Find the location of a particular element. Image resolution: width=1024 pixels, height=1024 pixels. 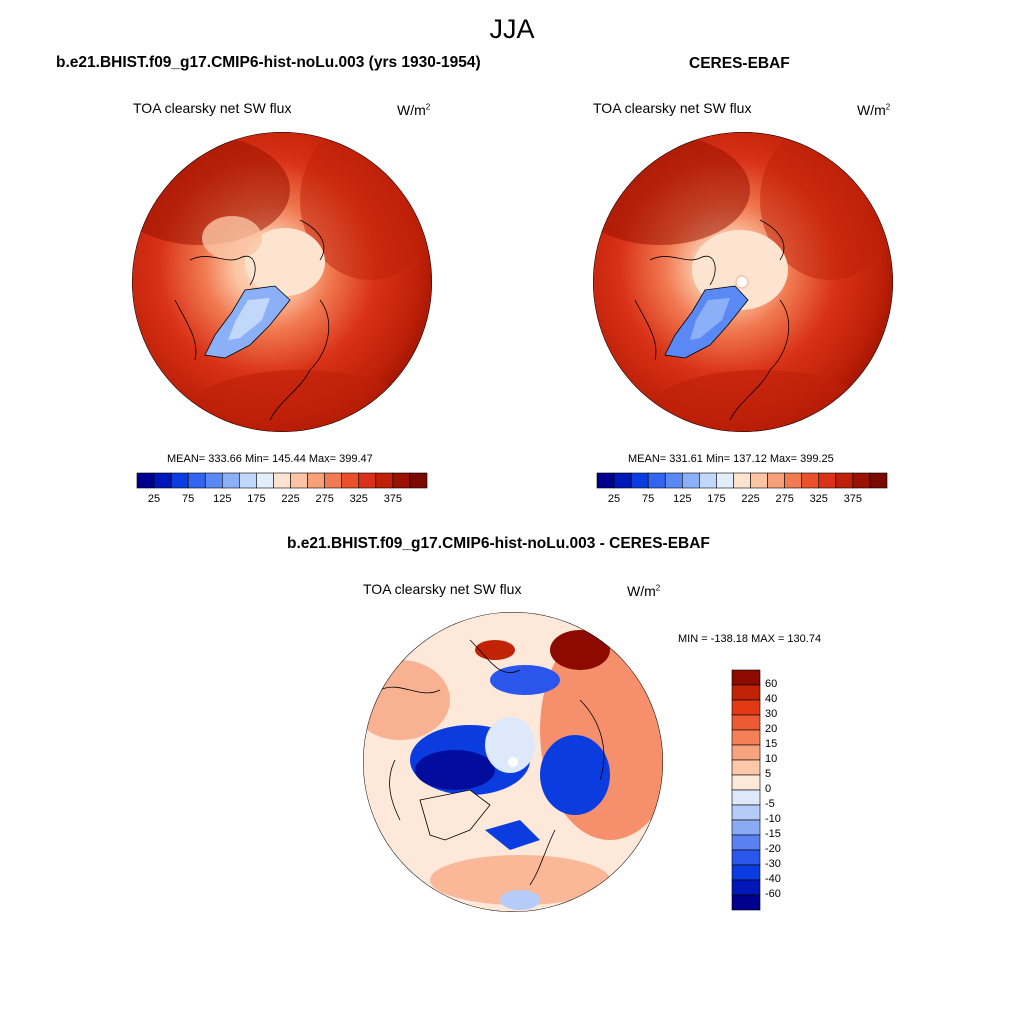

map-diff-arctic is located at coordinates (510, 745).